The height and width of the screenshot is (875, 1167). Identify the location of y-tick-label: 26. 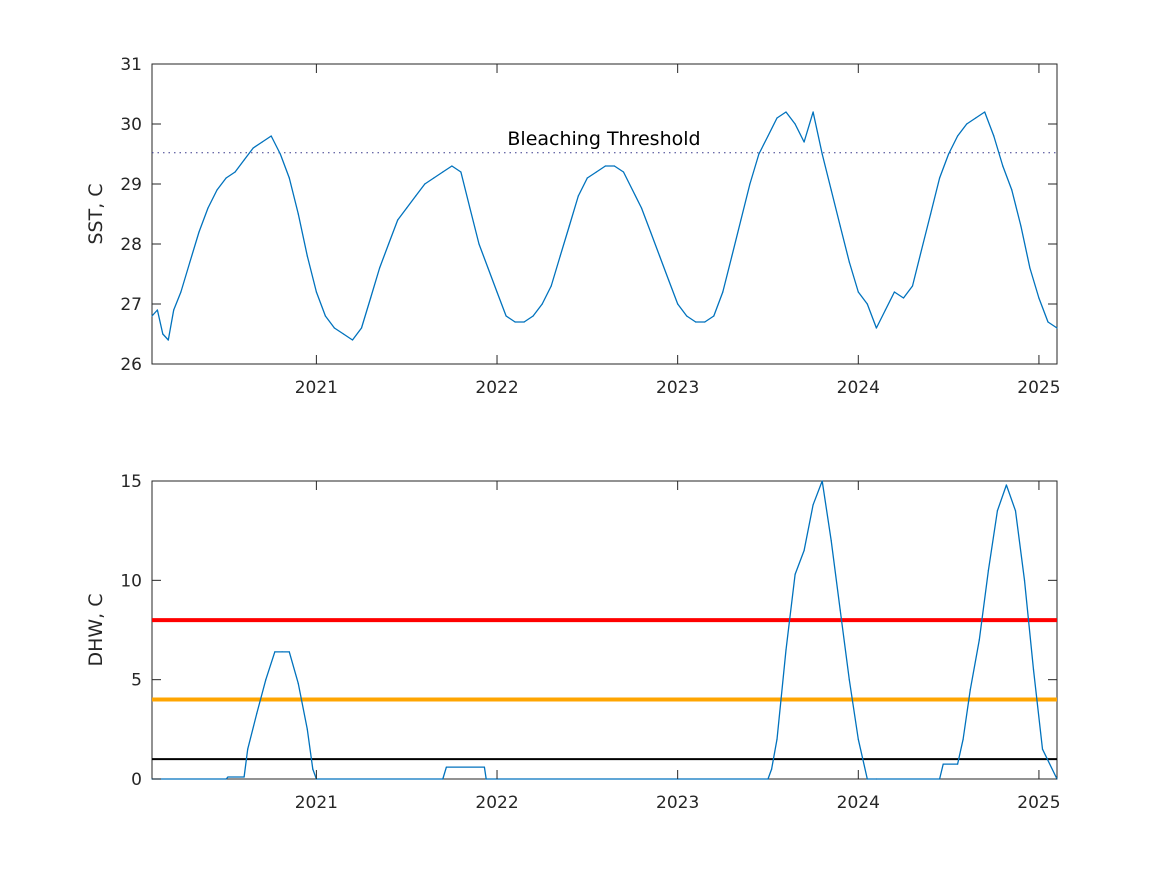
(131, 365).